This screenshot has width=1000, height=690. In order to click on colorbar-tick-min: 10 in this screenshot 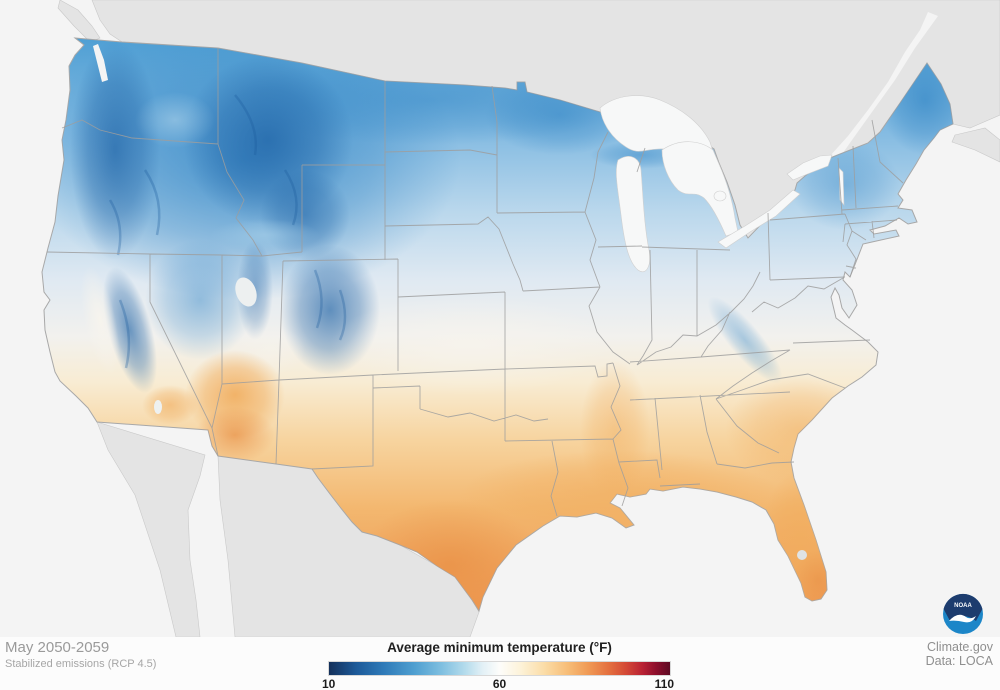, I will do `click(329, 683)`.